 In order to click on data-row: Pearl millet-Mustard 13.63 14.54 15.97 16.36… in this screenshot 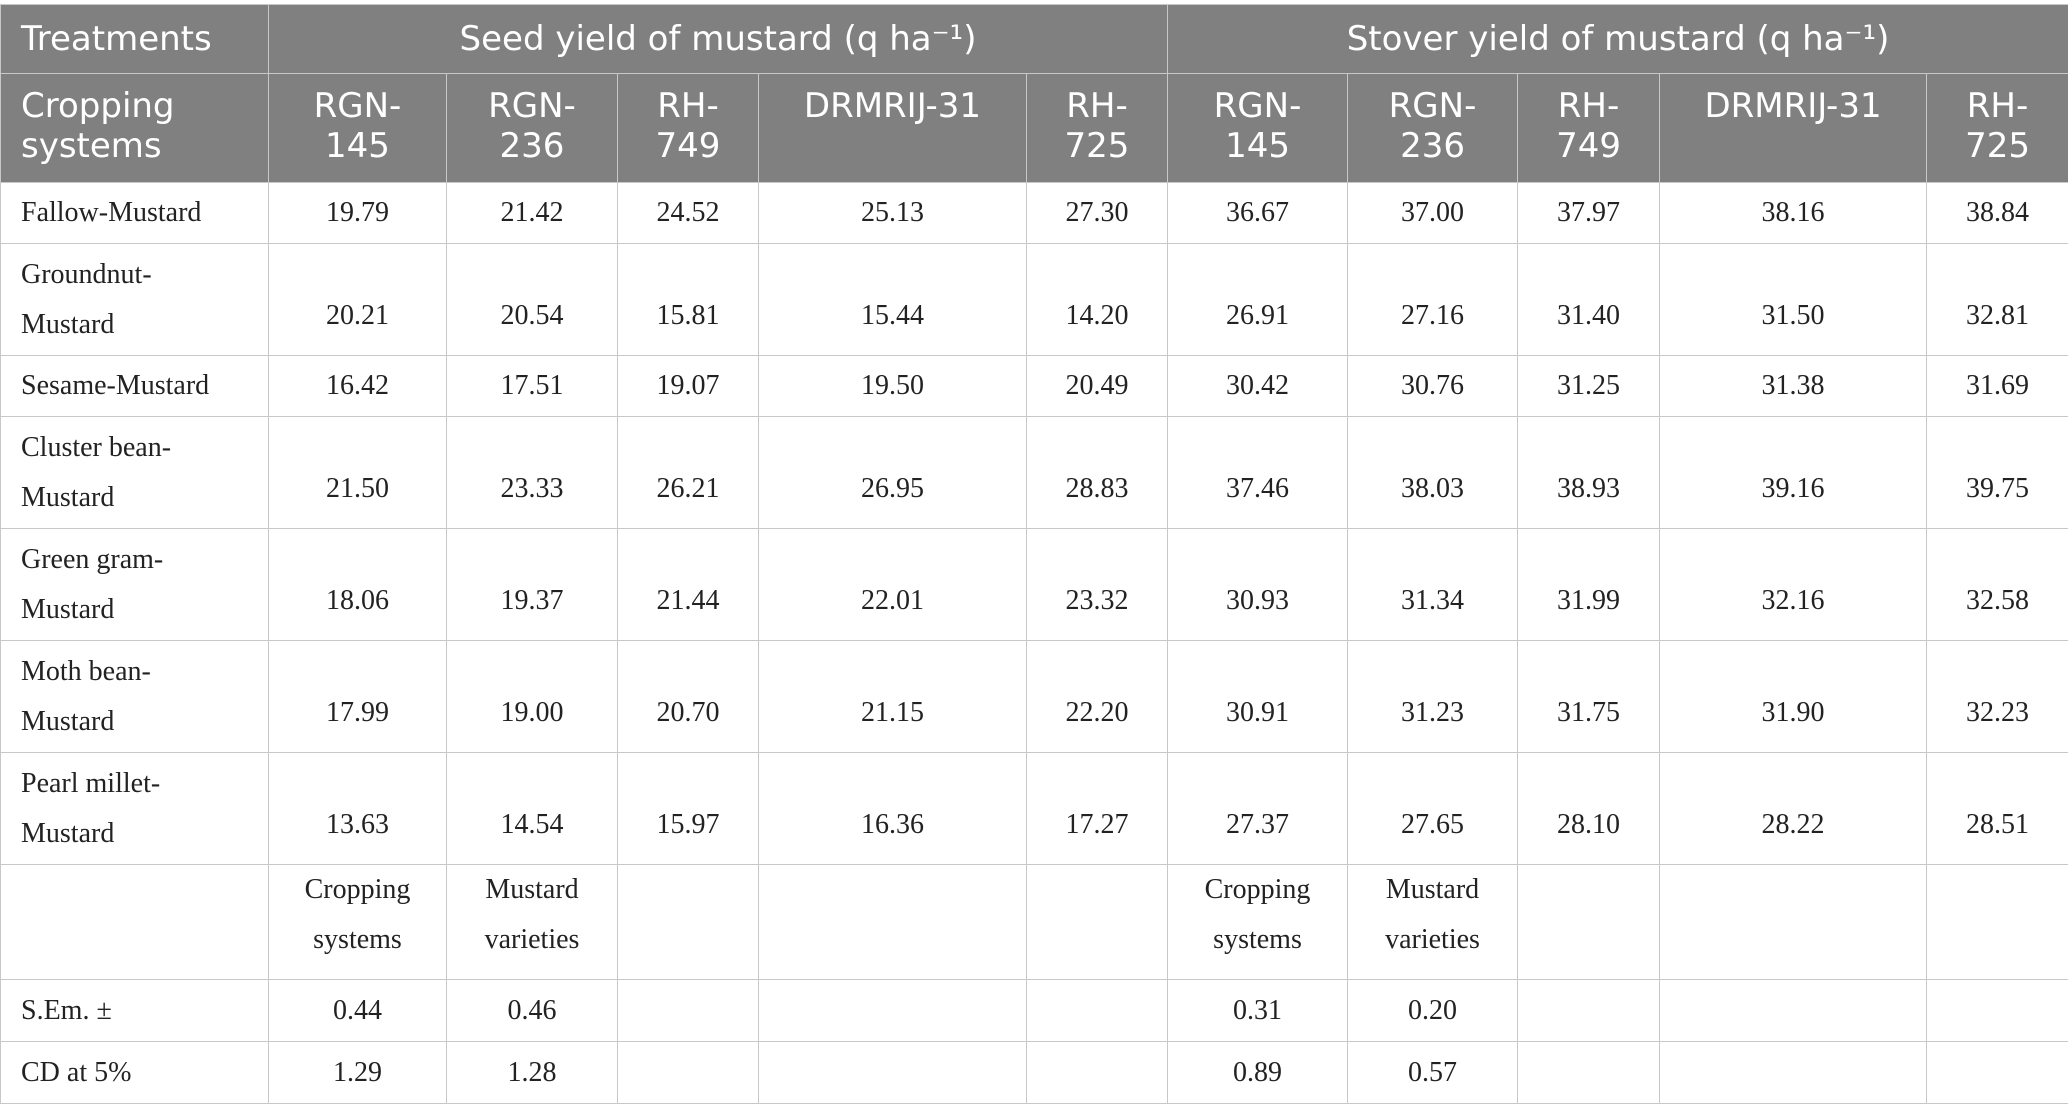, I will do `click(1034, 808)`.